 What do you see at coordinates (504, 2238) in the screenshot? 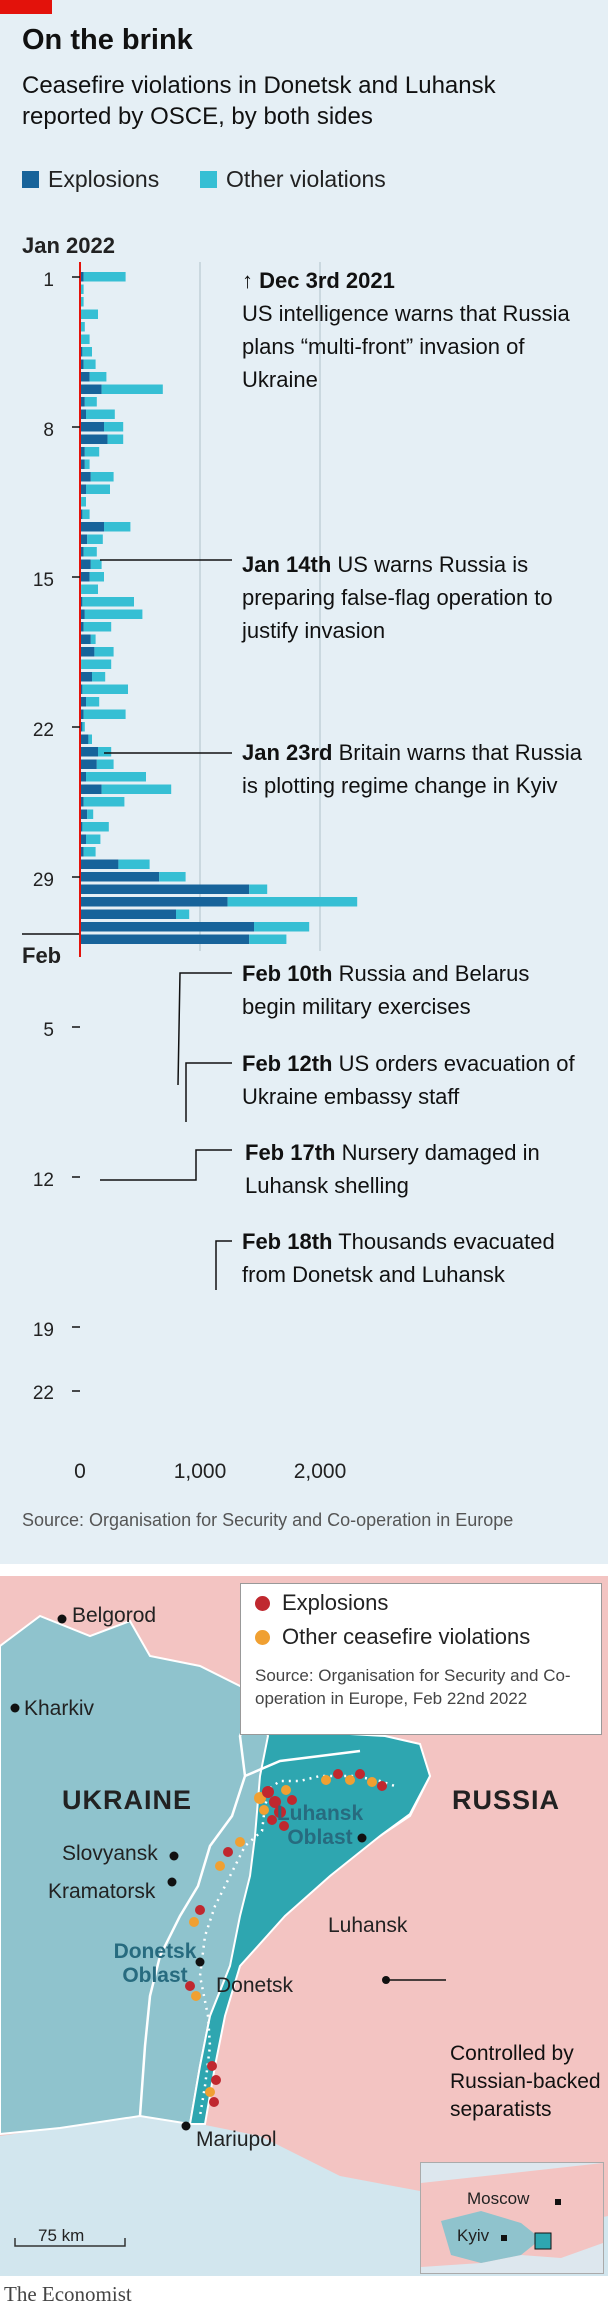
I see `kyiv-marker` at bounding box center [504, 2238].